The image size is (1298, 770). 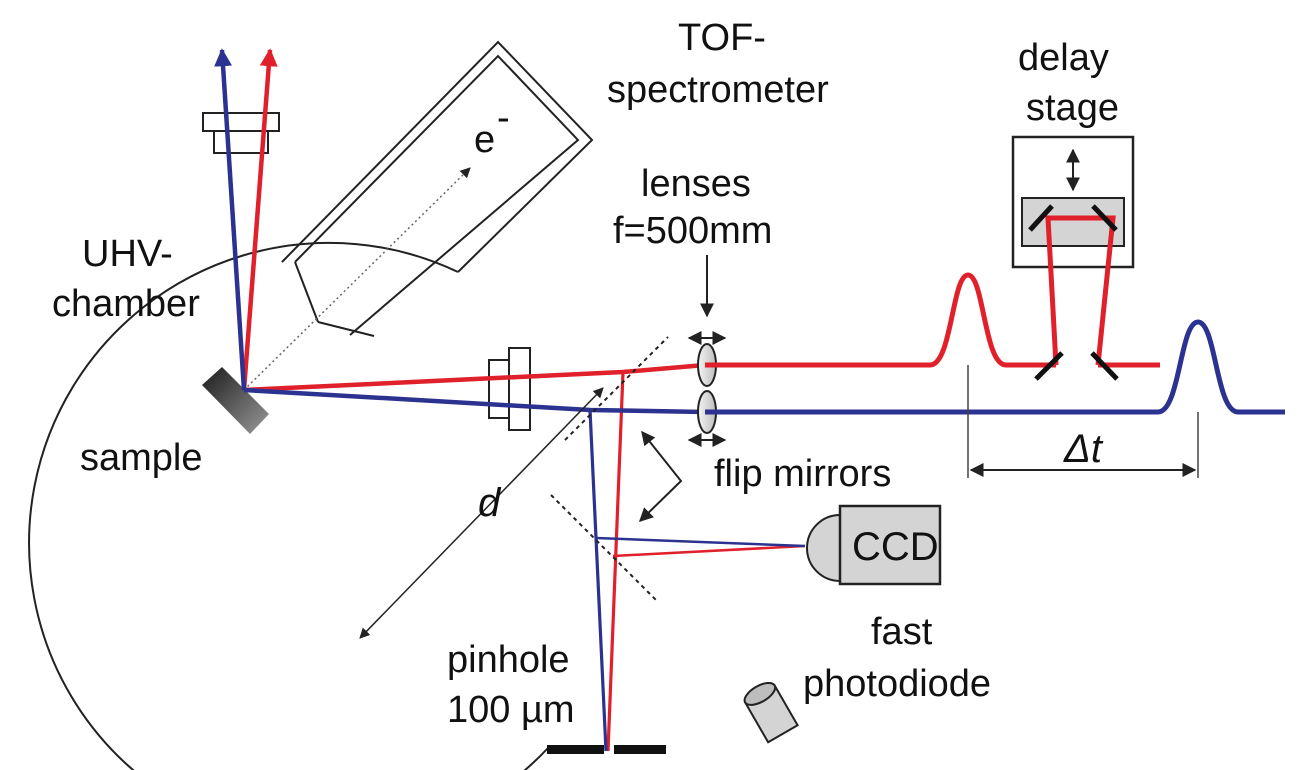 What do you see at coordinates (895, 547) in the screenshot?
I see `ccd-label: CCD` at bounding box center [895, 547].